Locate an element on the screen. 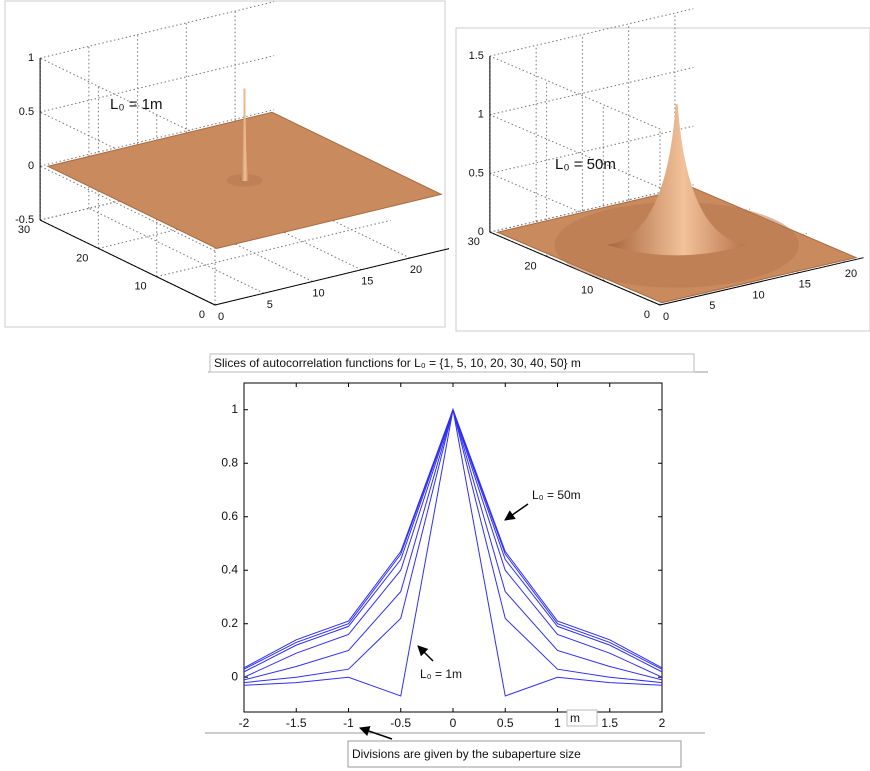 The height and width of the screenshot is (771, 870). x-tick-label: -2 is located at coordinates (244, 723).